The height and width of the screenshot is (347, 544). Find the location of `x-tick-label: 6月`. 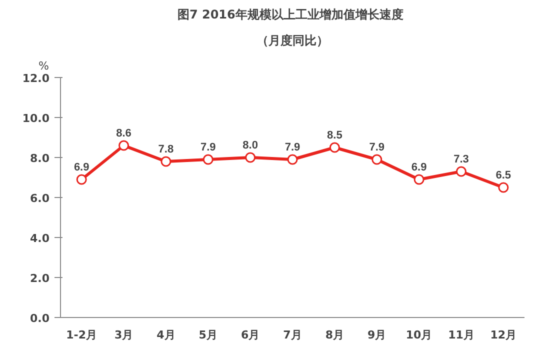

x-tick-label: 6月 is located at coordinates (250, 335).